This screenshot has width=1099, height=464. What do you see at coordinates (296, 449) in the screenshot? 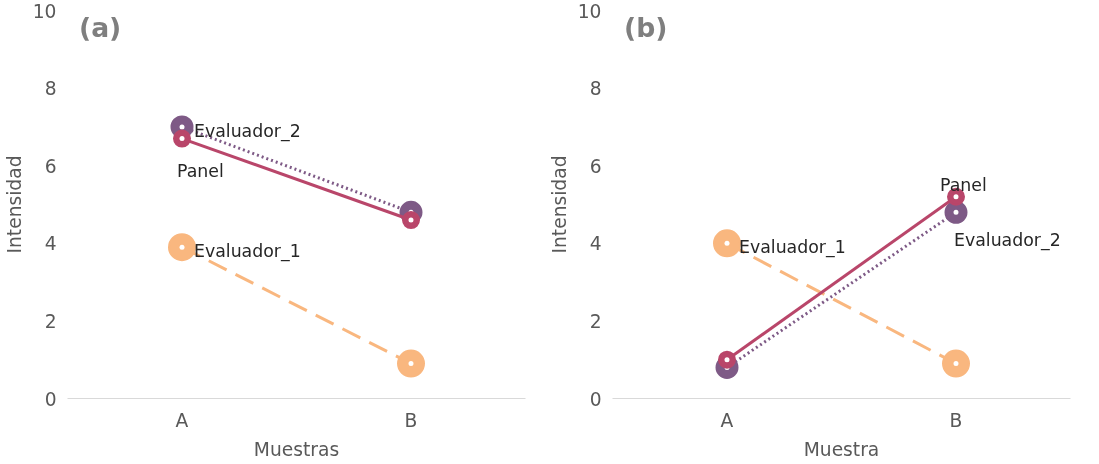
I see `x-axis-title: Muestras` at bounding box center [296, 449].